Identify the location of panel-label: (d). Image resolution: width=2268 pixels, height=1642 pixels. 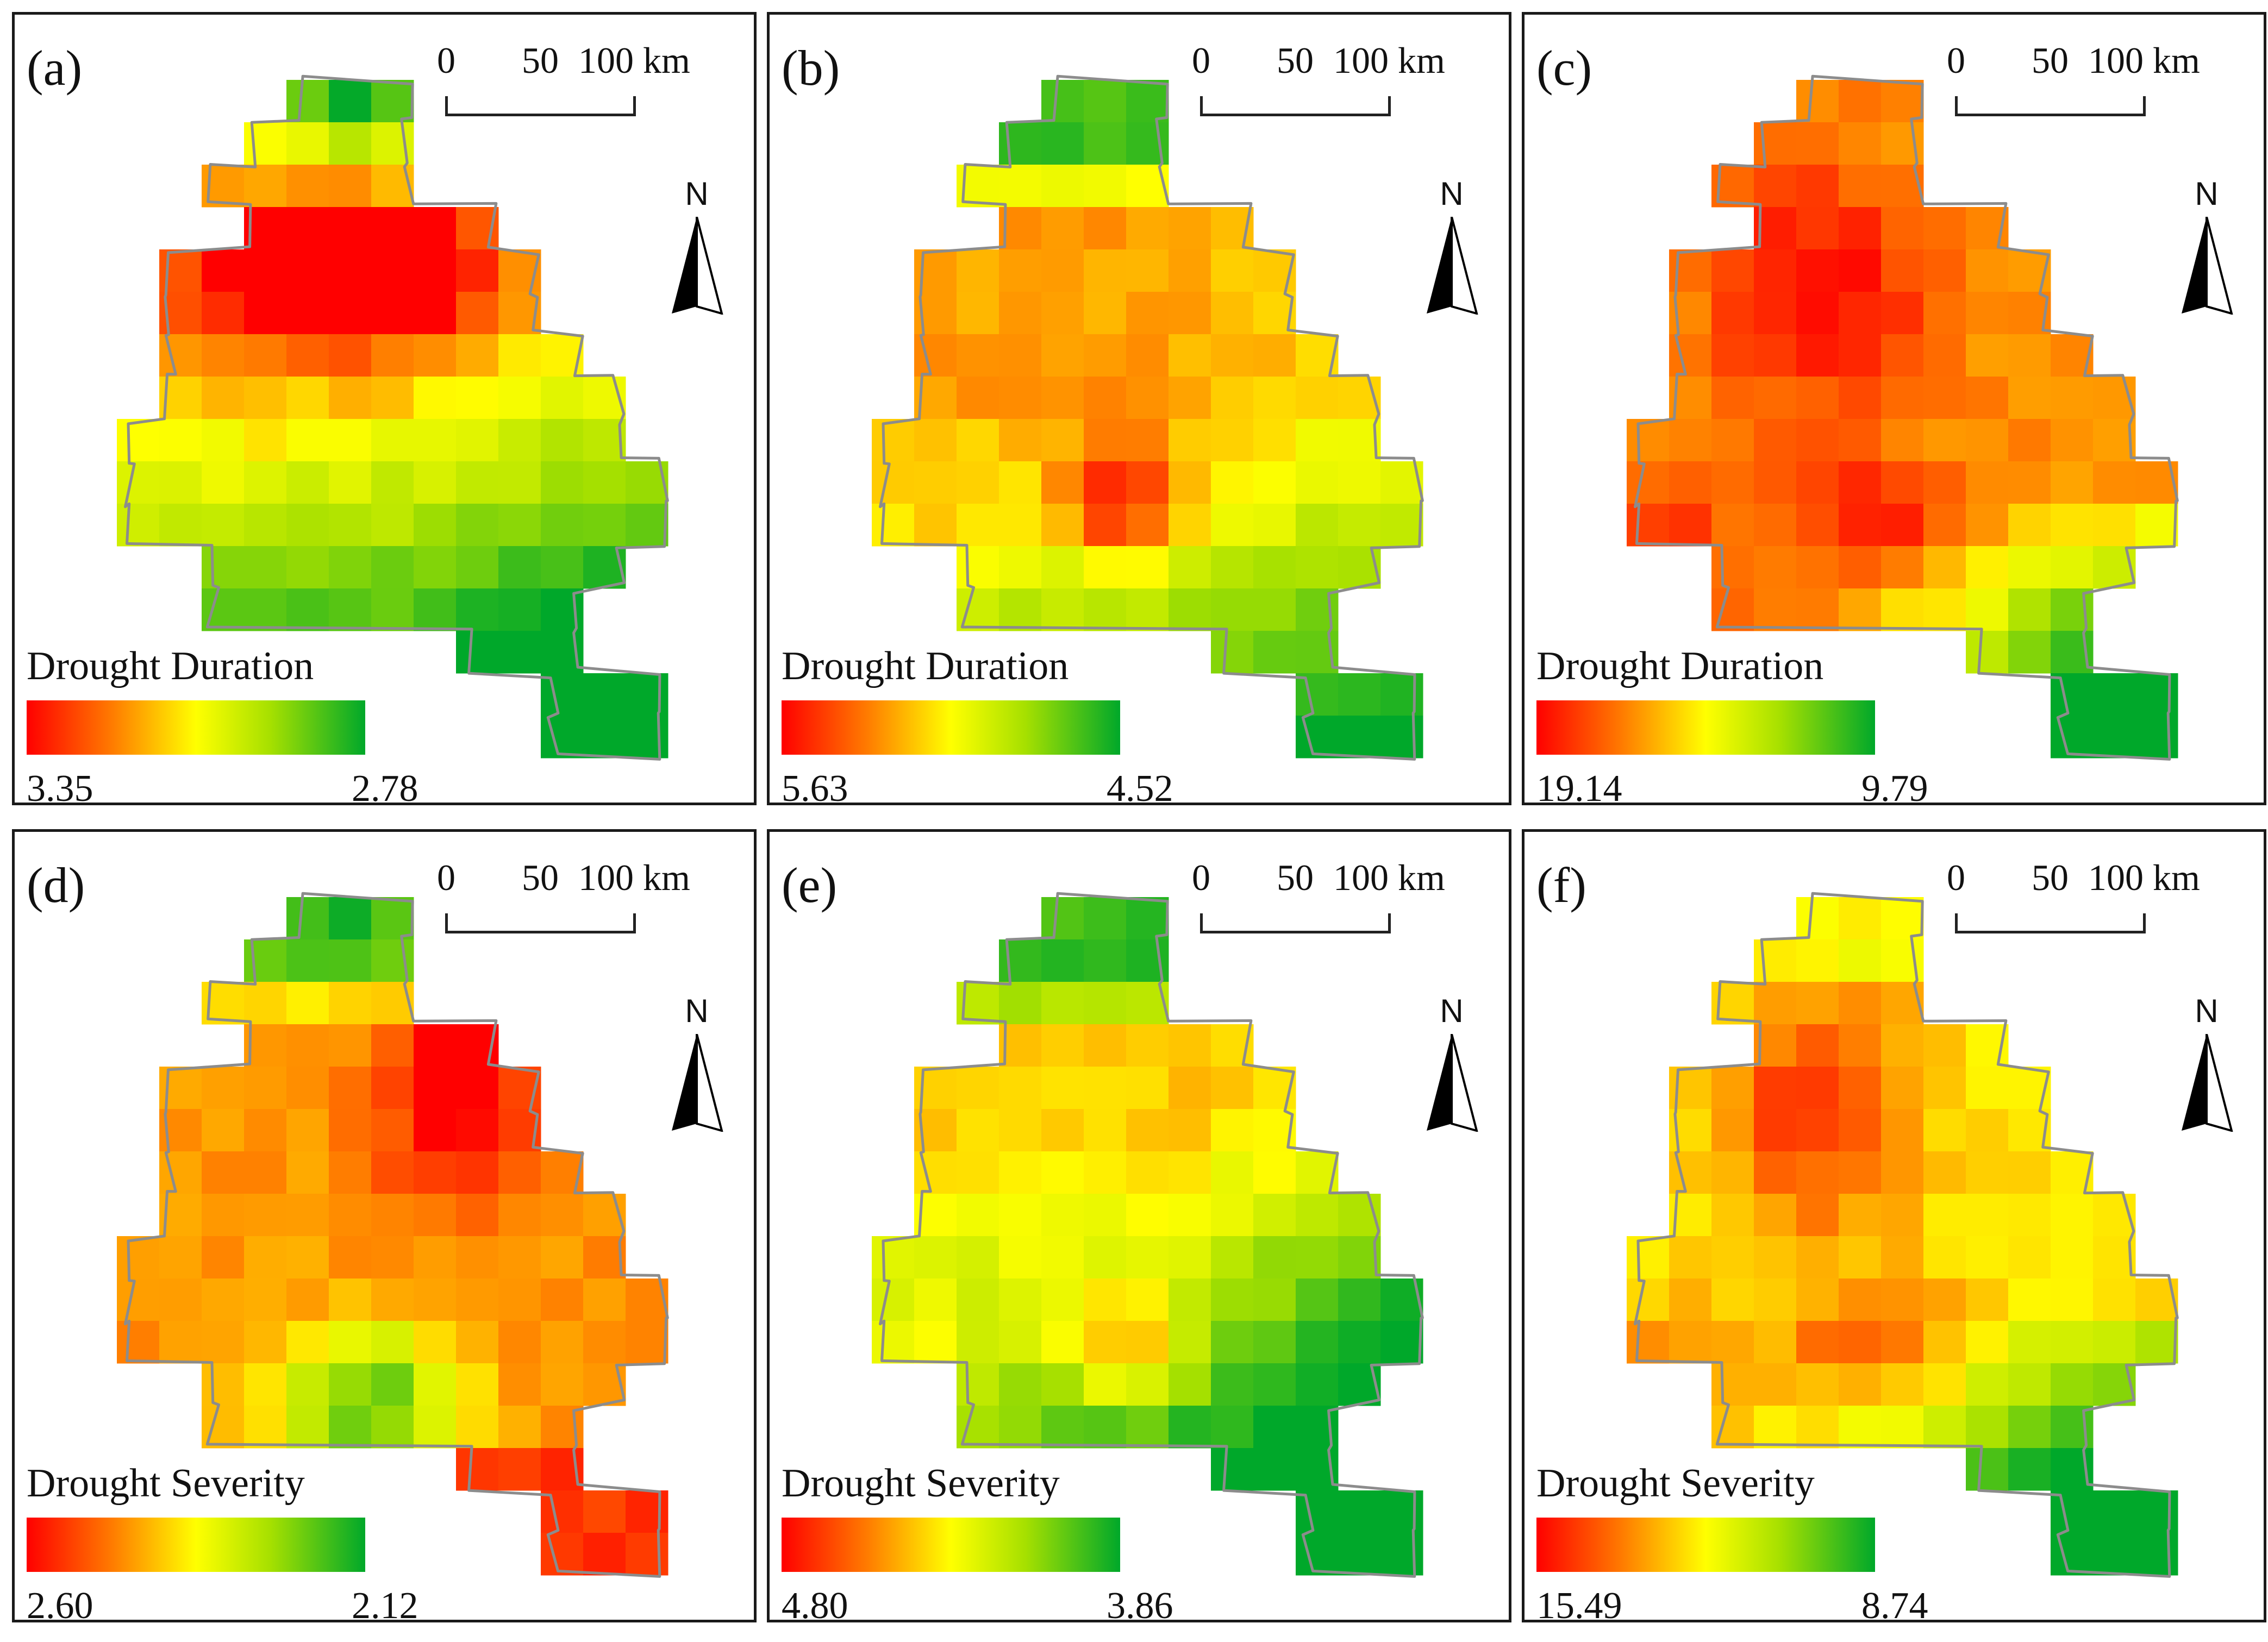
(56, 885).